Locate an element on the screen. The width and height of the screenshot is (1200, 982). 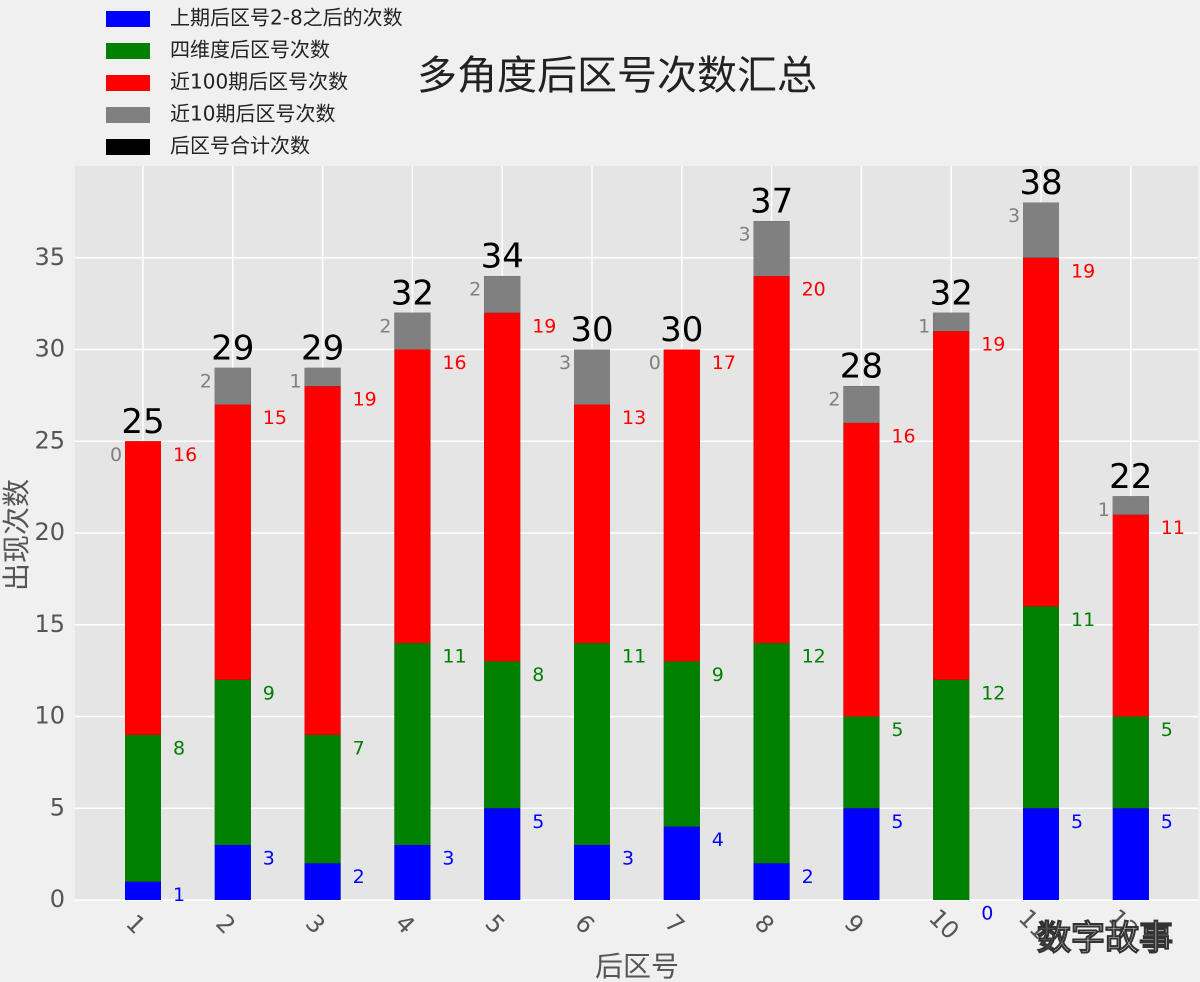
total-label: 37 is located at coordinates (771, 202).